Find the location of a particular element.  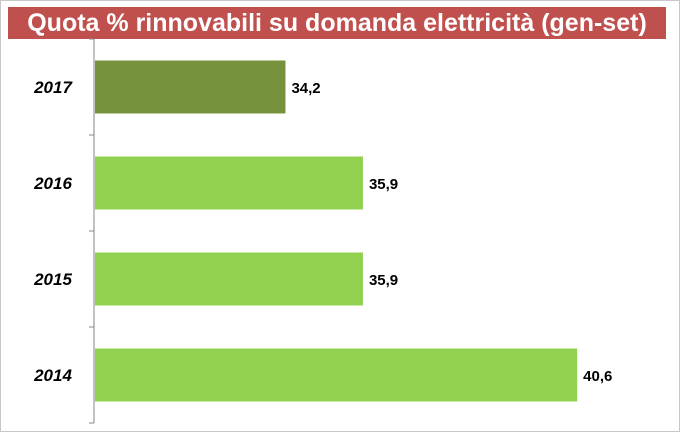

category-label-2016: 2016 is located at coordinates (52, 183).